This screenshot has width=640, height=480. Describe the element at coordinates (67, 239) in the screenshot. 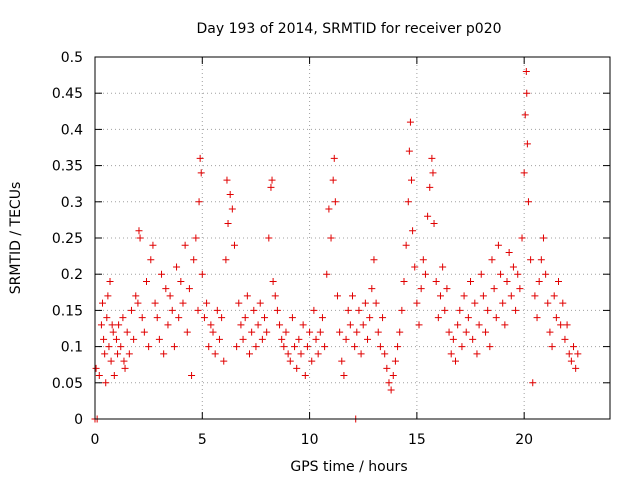

I see `y-tick-labels: 0 0.05 0.1 0.15 0.2 0.25 0.3 0.35 0.4 0.45 0.5` at that location.